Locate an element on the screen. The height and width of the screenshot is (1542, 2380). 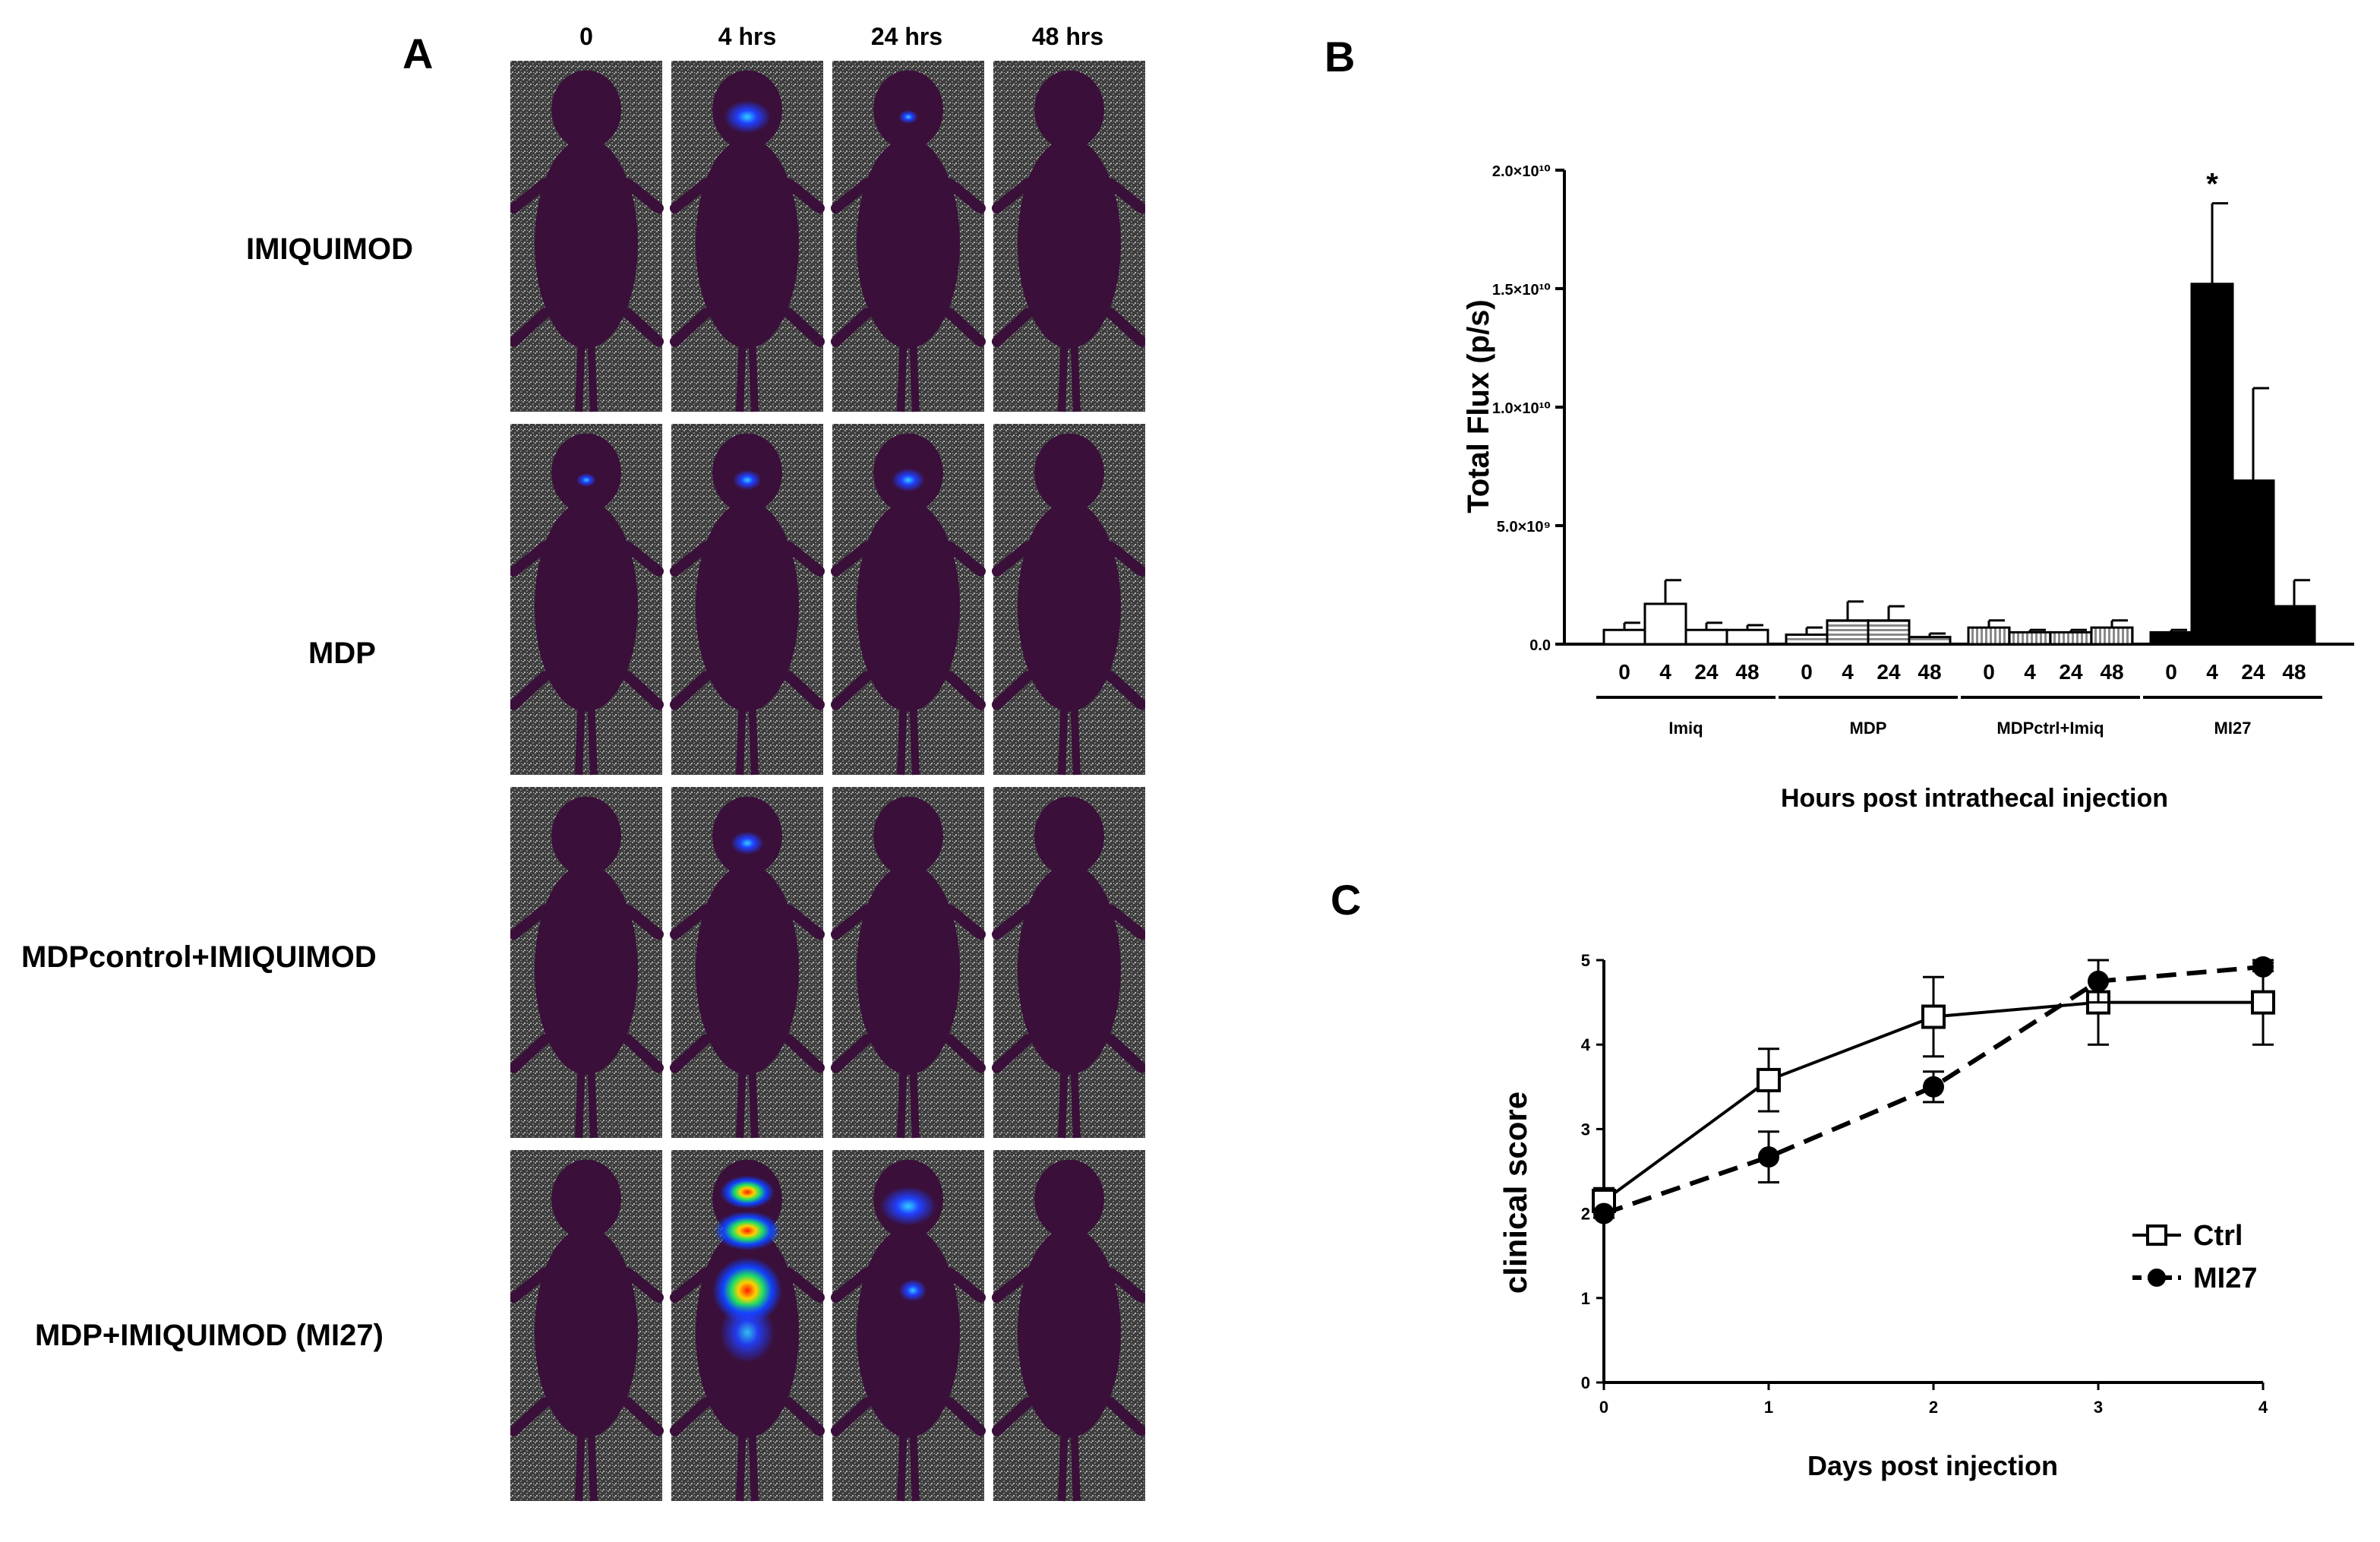
y-tick-label: 3 is located at coordinates (1585, 1129).